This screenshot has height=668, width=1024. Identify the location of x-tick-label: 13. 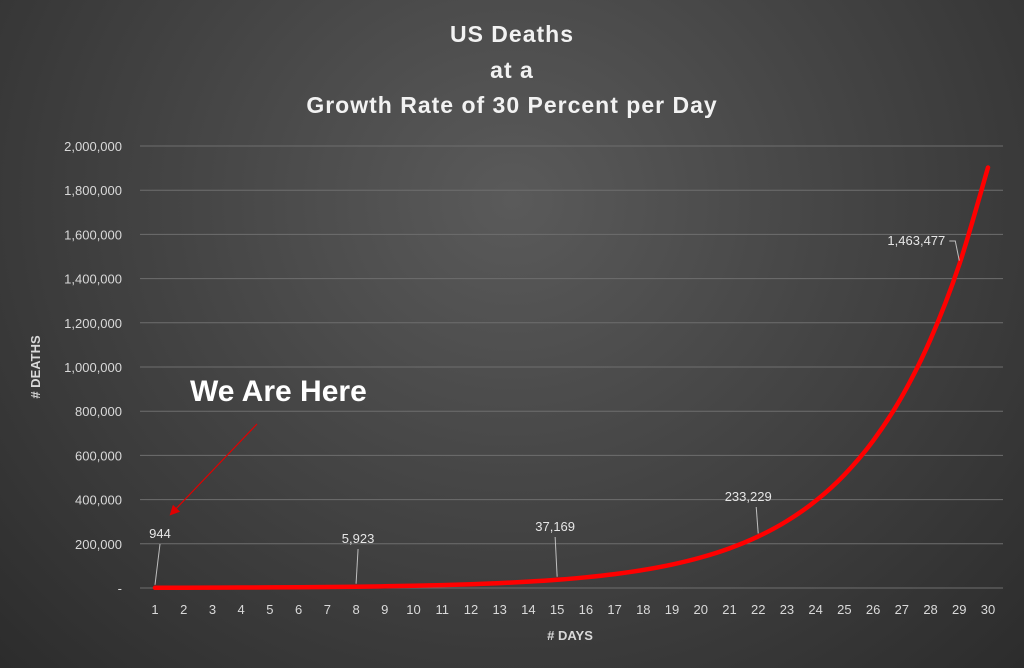
(499, 609).